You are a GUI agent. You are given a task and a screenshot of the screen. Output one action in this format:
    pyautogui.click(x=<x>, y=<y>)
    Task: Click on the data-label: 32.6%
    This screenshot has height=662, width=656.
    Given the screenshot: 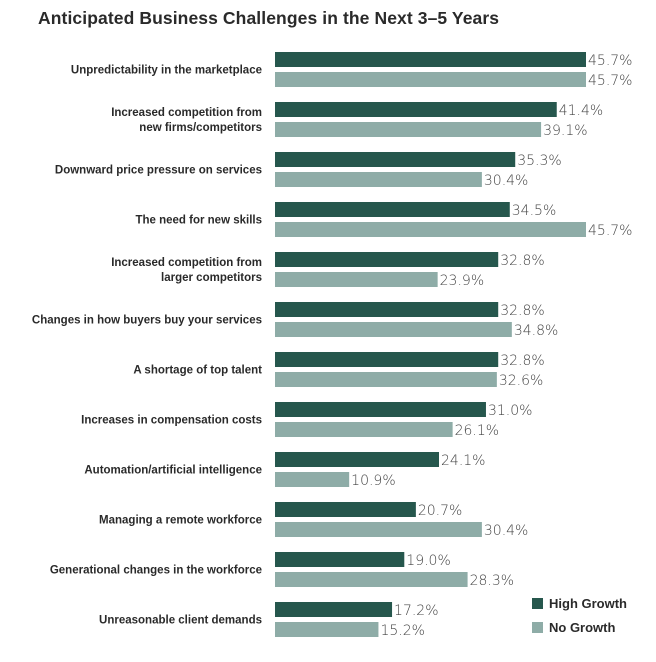 What is the action you would take?
    pyautogui.click(x=521, y=381)
    